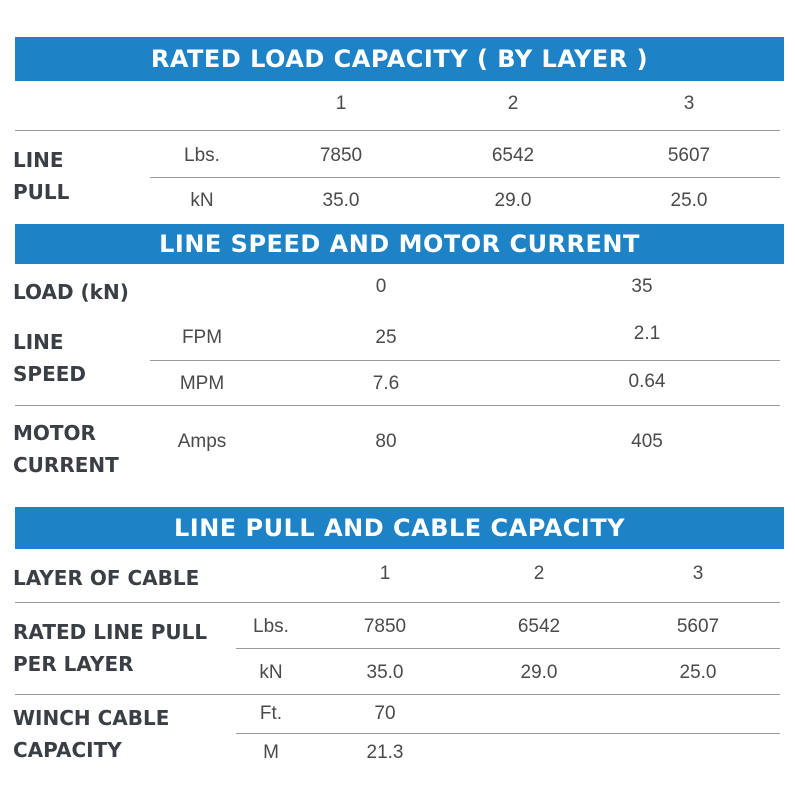  What do you see at coordinates (385, 713) in the screenshot?
I see `ft-value: 70` at bounding box center [385, 713].